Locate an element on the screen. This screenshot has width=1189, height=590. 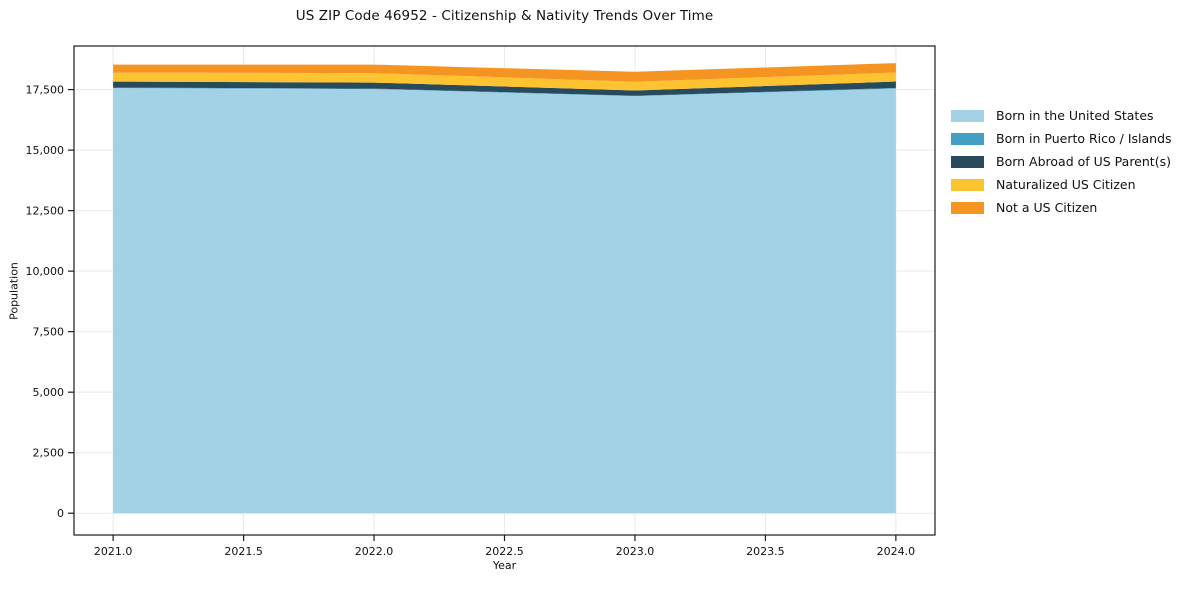
x-axis-label: Year is located at coordinates (504, 565).